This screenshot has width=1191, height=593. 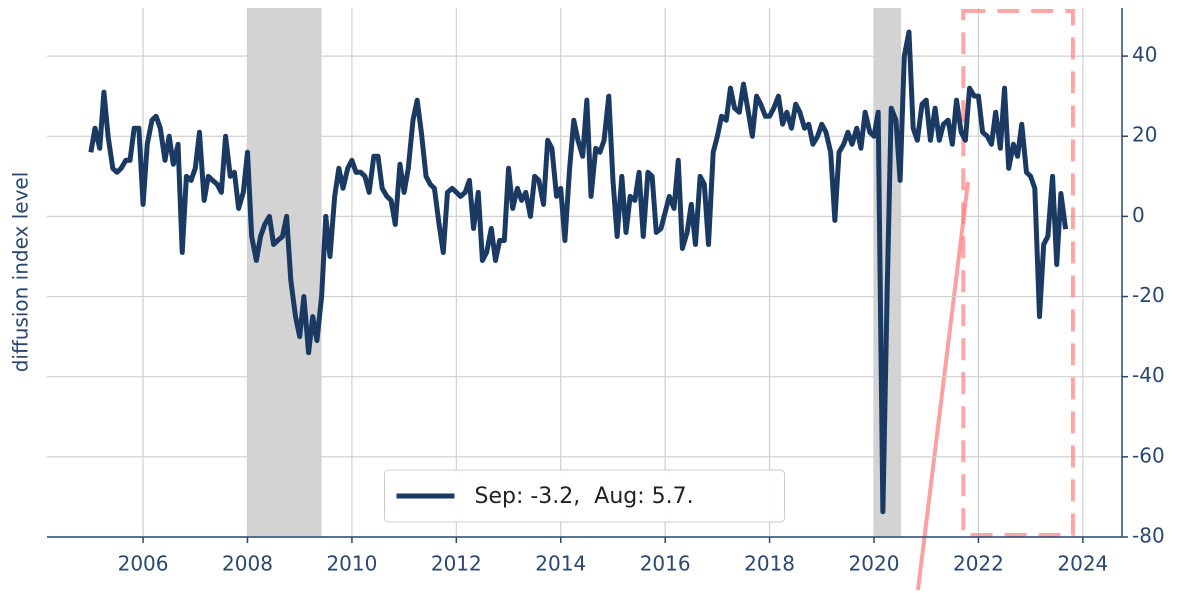 I want to click on y-tick-label: -60, so click(x=1148, y=455).